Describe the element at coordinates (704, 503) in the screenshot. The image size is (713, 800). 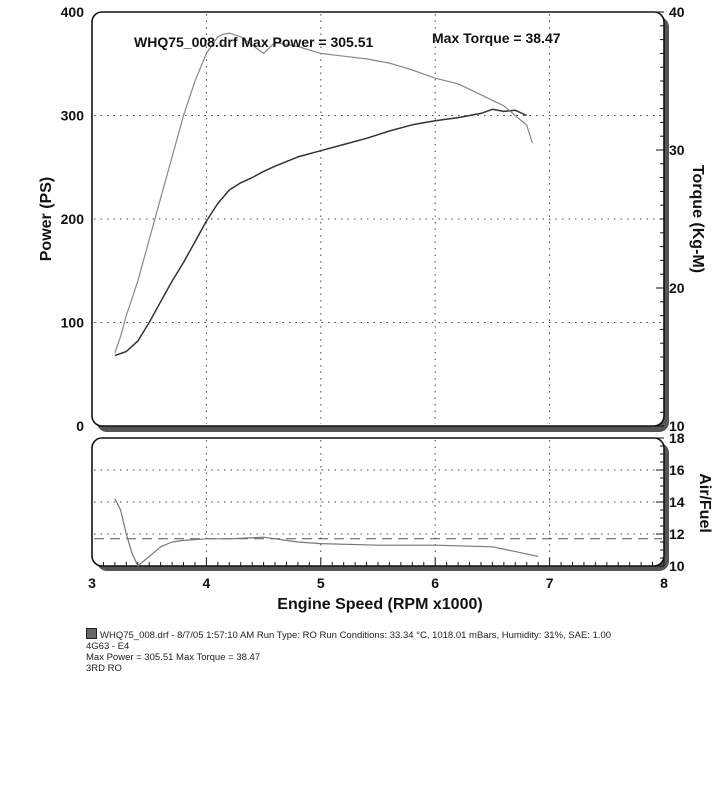
I see `air-fuel-axis-label: Air/Fuel` at that location.